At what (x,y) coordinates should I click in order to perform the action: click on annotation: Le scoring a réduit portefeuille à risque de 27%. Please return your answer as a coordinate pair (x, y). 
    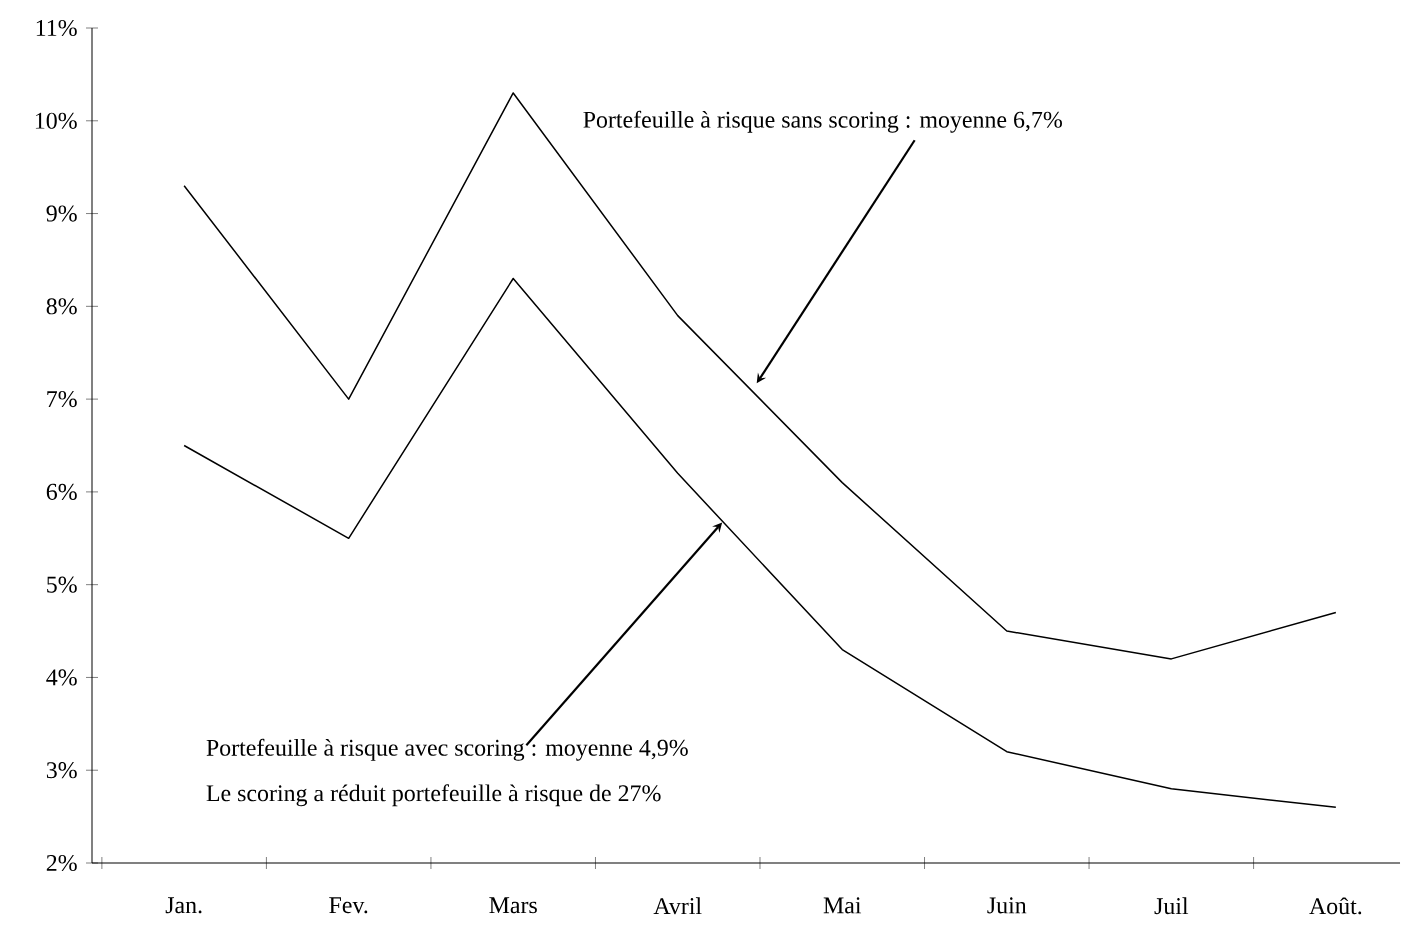
    Looking at the image, I should click on (433, 795).